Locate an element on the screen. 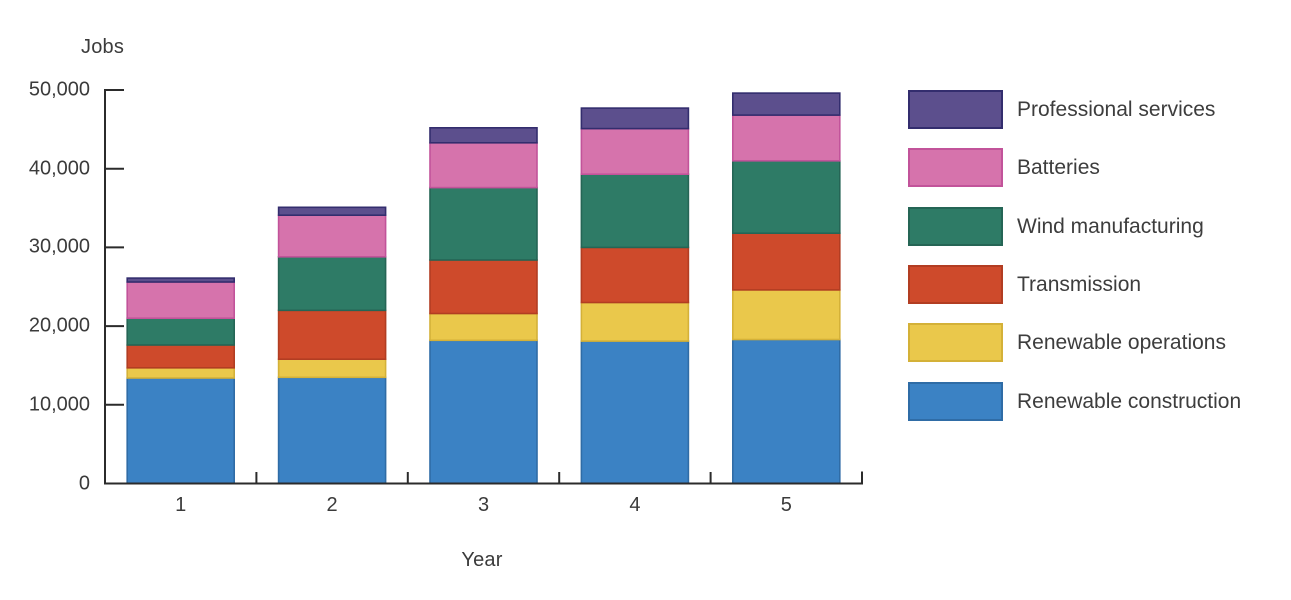 Image resolution: width=1291 pixels, height=600 pixels. x-tick-label: 2 is located at coordinates (332, 505).